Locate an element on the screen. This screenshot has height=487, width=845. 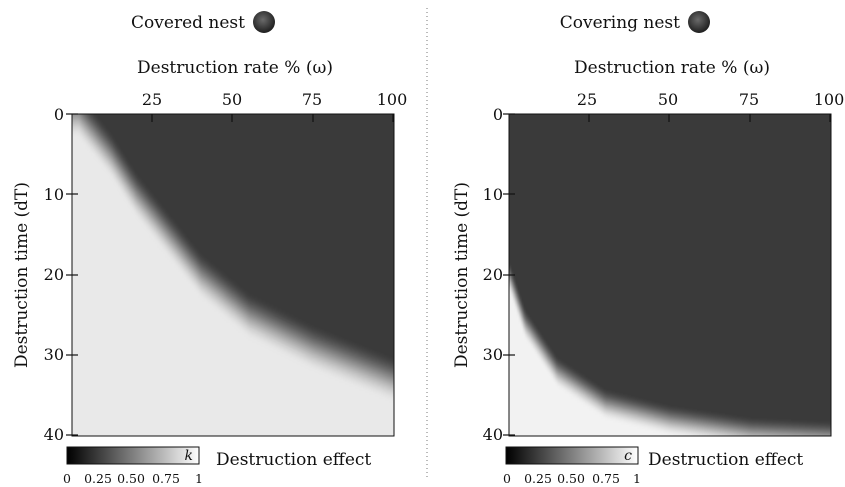
colorbar-variable: c is located at coordinates (628, 456).